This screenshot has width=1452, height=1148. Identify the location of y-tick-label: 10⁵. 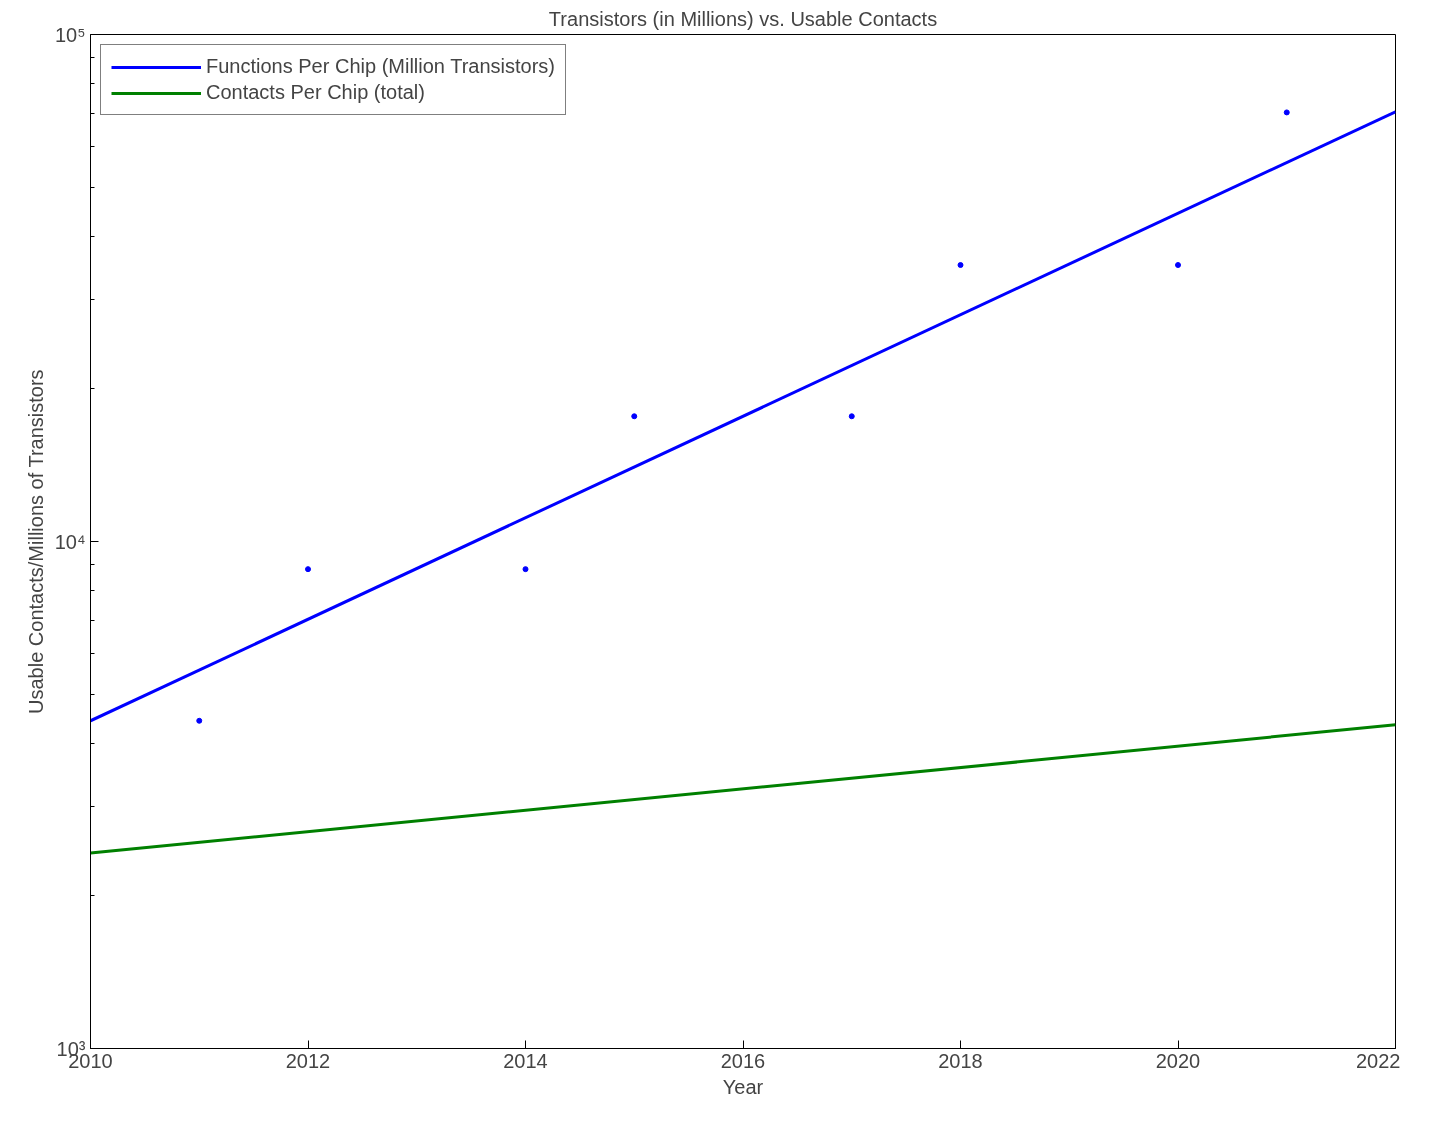
(70, 34).